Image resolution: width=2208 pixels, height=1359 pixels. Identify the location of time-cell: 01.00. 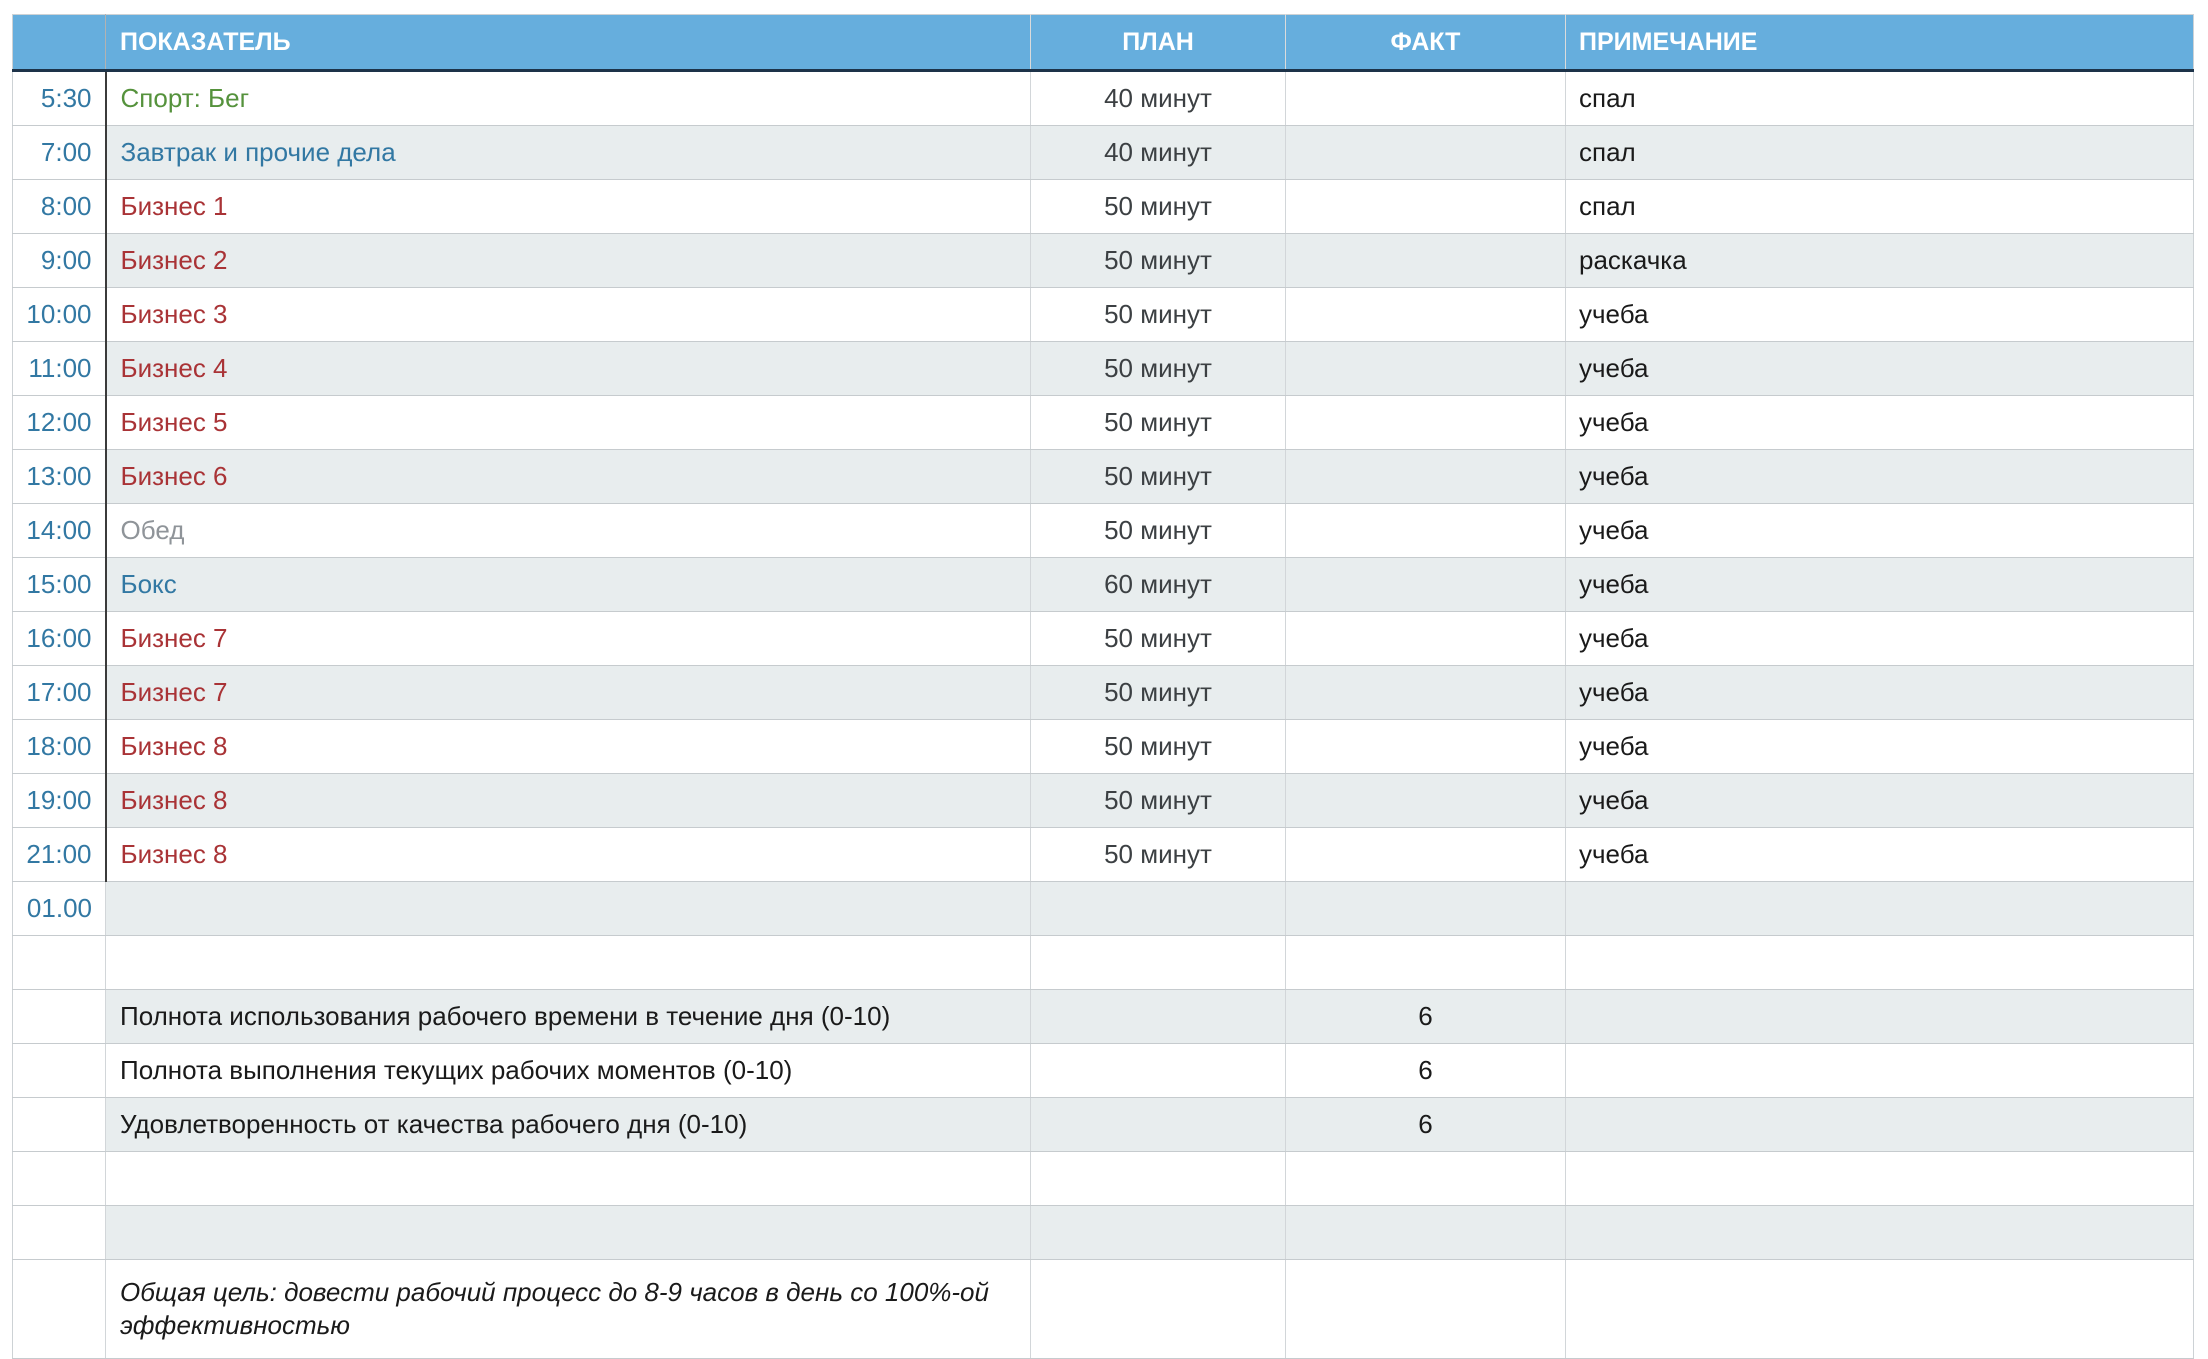
(59, 908).